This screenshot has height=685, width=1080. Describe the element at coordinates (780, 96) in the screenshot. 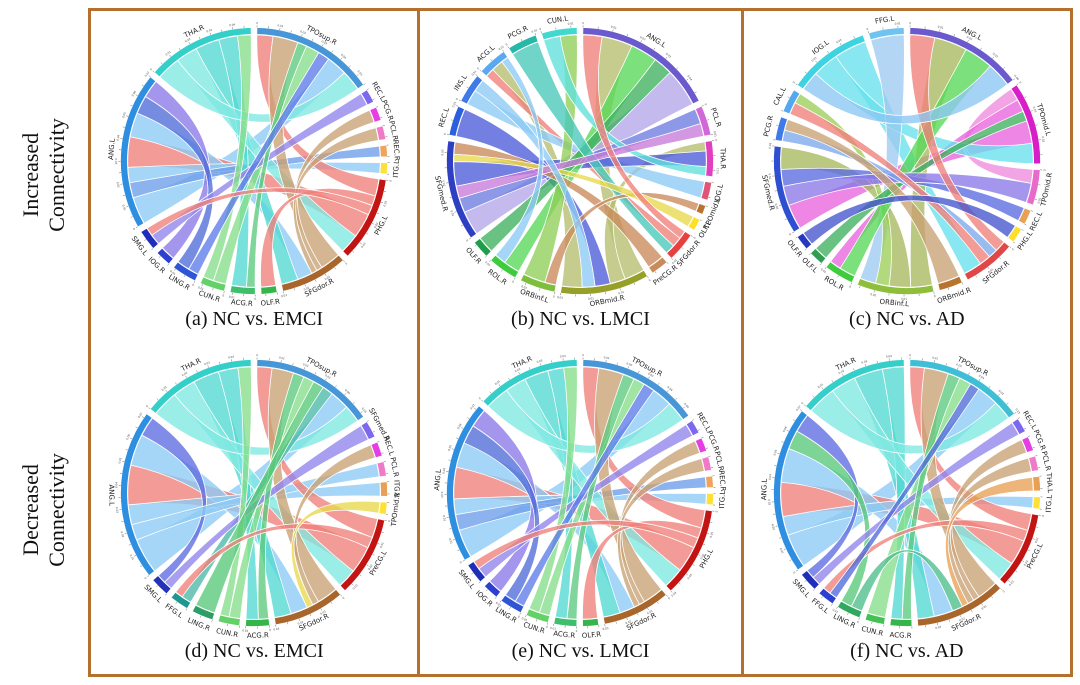

I see `region-label: CAL.L` at that location.